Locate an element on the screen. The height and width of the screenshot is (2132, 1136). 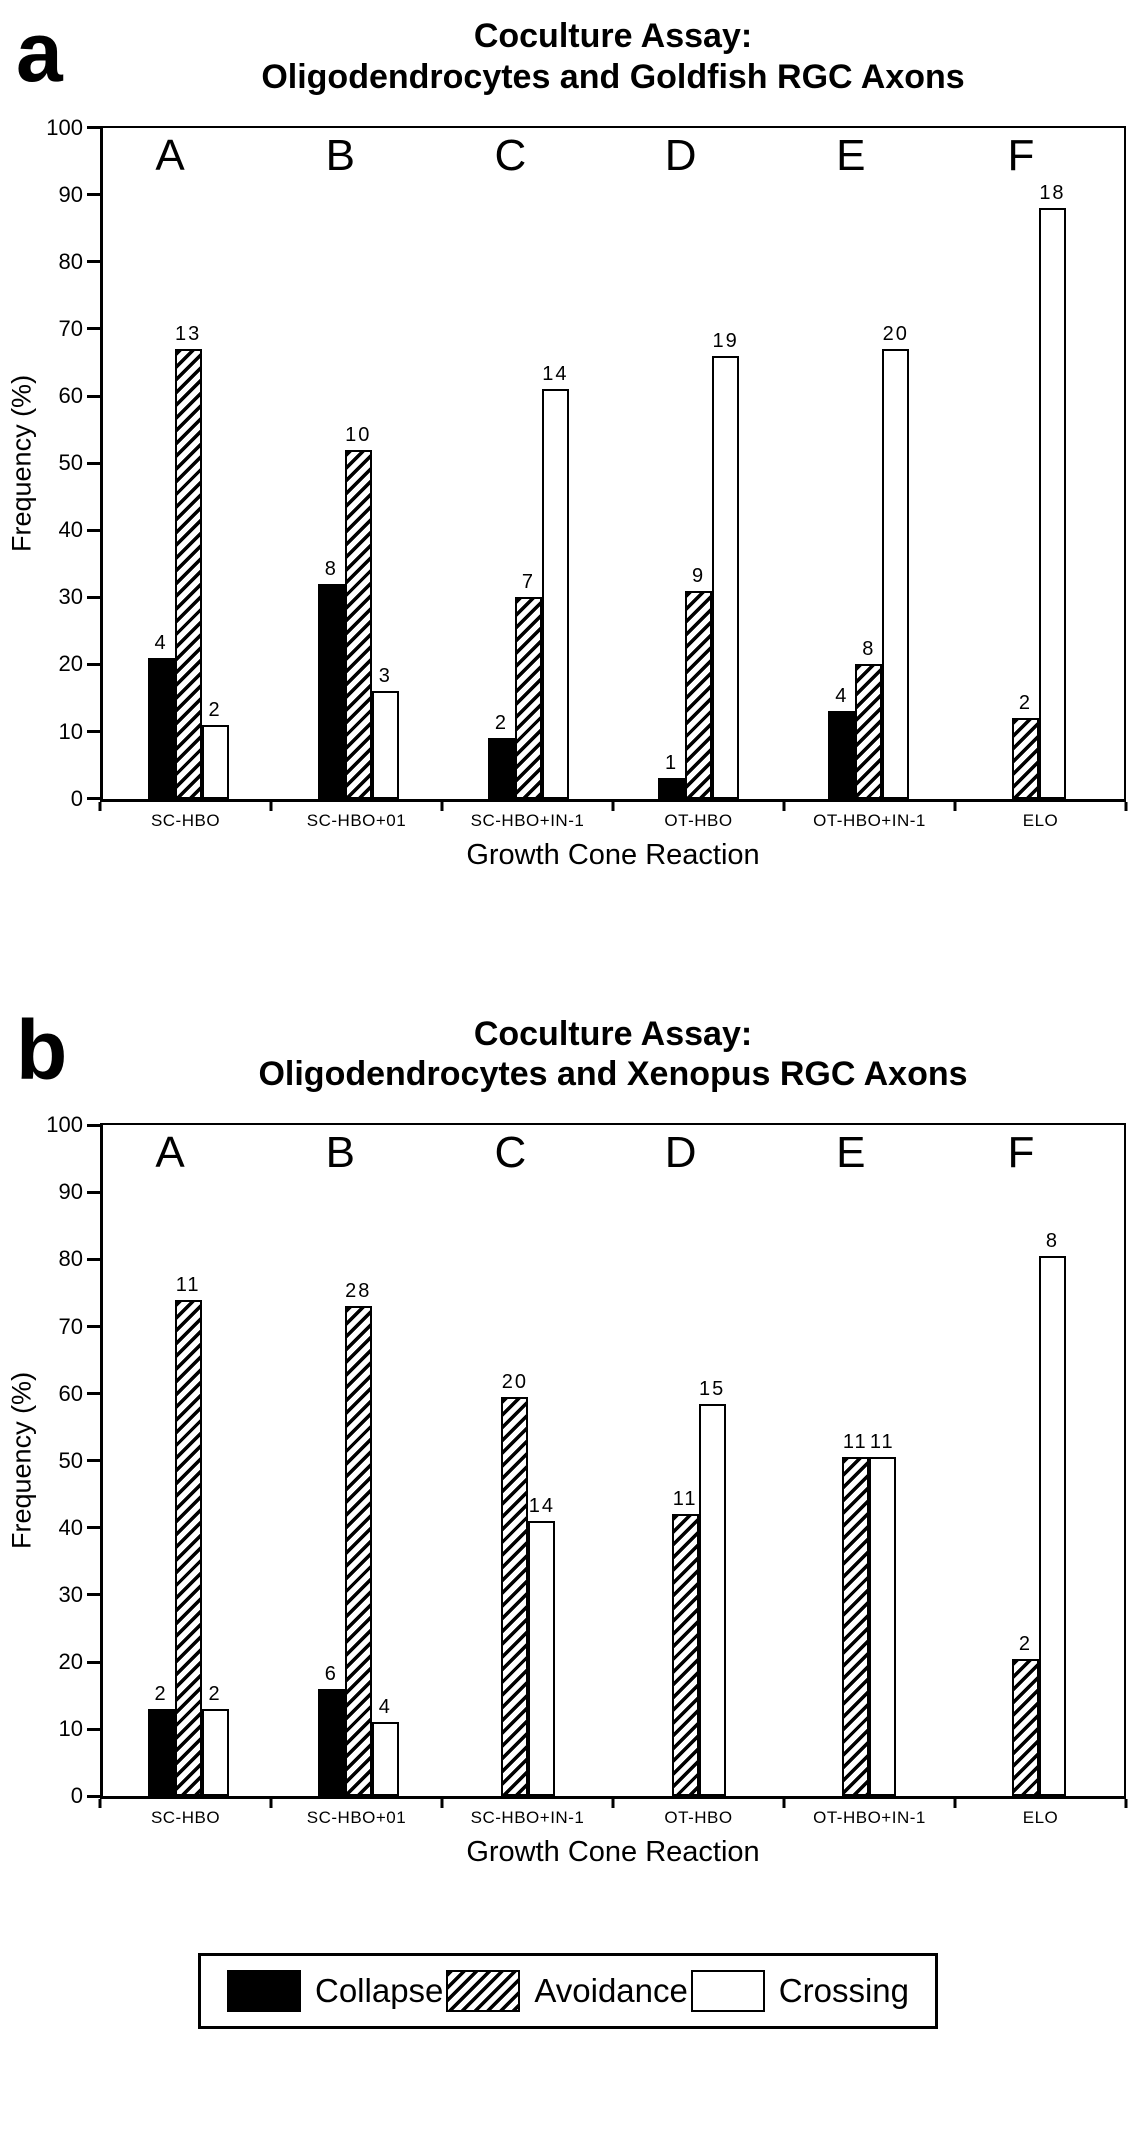
collapse-swatch-icon is located at coordinates (264, 1991).